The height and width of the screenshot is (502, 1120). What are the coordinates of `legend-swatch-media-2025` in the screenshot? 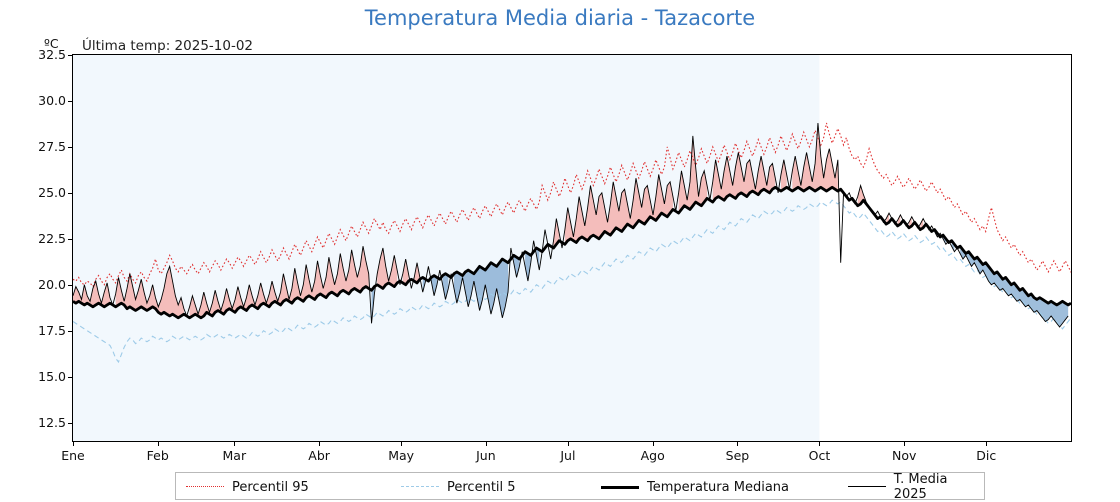 It's located at (867, 487).